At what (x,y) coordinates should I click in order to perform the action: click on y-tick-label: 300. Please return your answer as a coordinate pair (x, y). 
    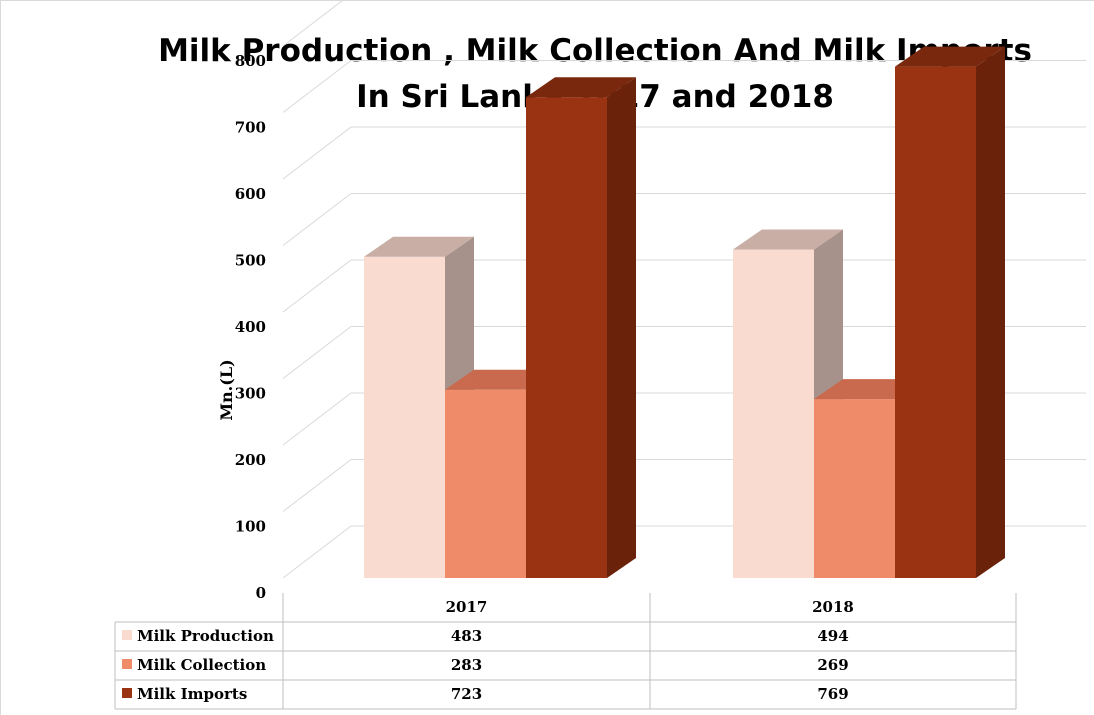
    Looking at the image, I should click on (250, 394).